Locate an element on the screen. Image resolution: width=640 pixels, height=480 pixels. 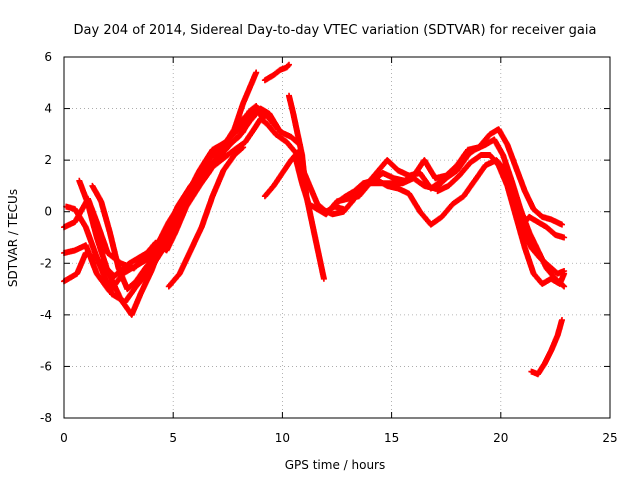
y-tick-label: 0 is located at coordinates (48, 212).